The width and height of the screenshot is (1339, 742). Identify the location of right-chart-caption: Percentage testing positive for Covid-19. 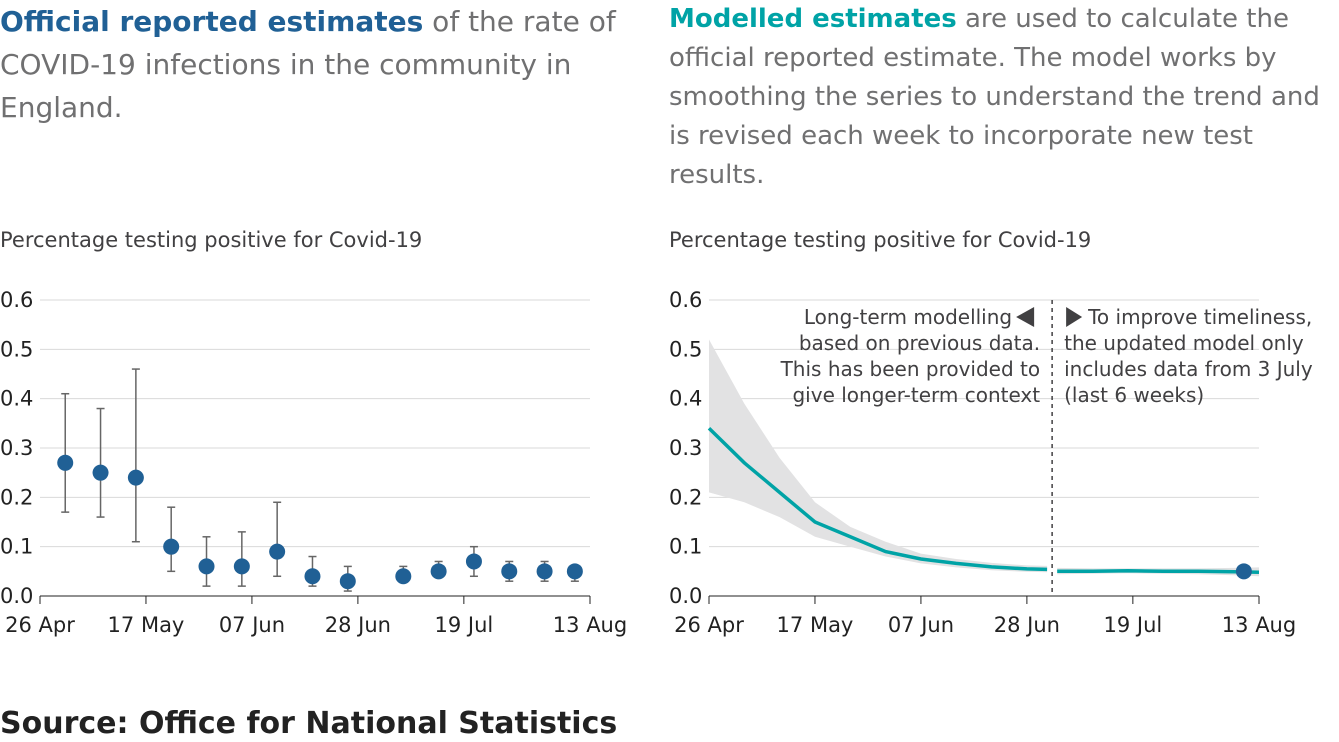
(880, 240).